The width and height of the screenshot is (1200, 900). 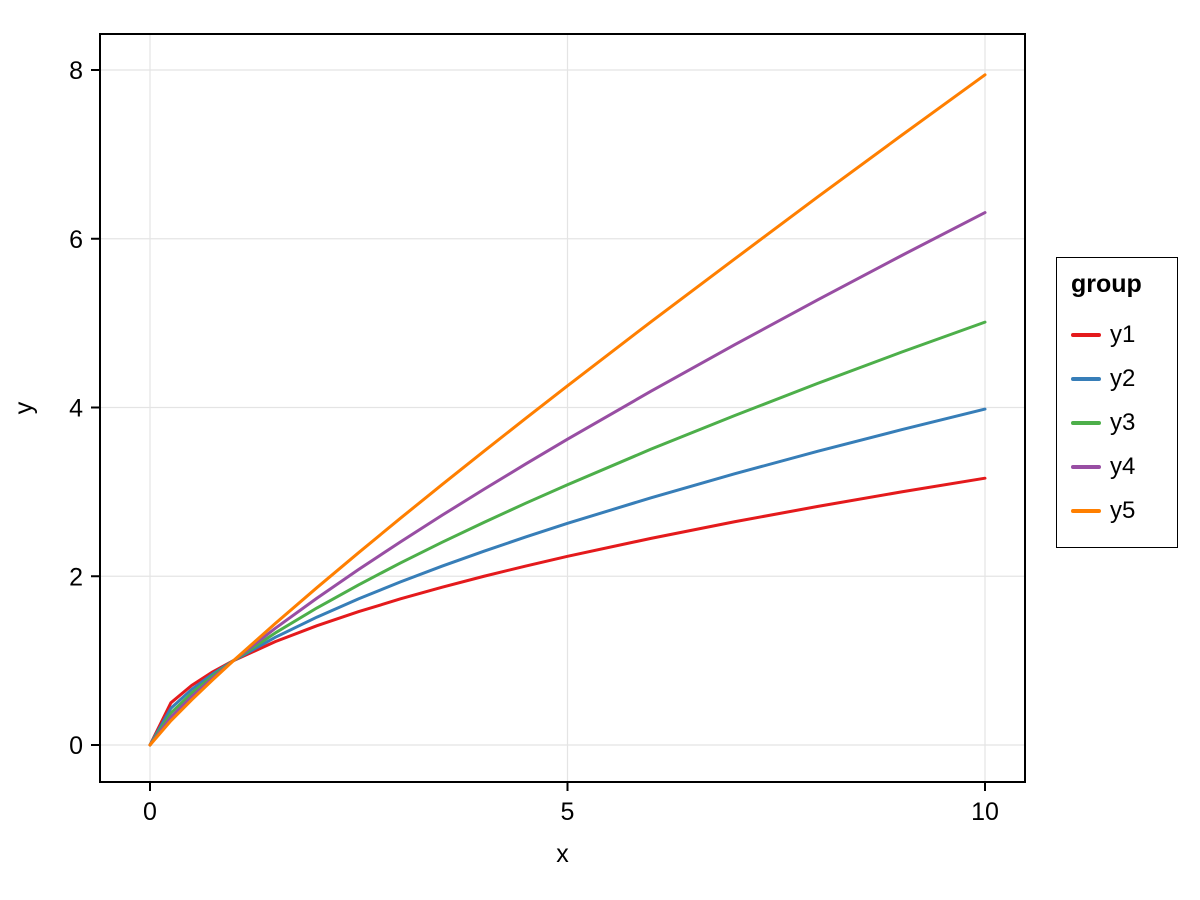 I want to click on legend-line-swatch-y1, so click(x=1086, y=335).